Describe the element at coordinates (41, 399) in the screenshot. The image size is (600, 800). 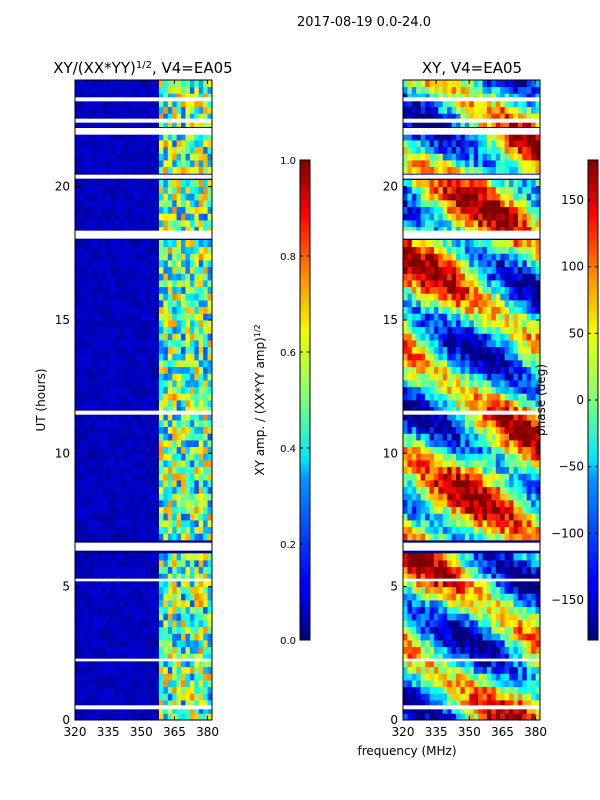
I see `left-y-axis-label: UT (hours)` at that location.